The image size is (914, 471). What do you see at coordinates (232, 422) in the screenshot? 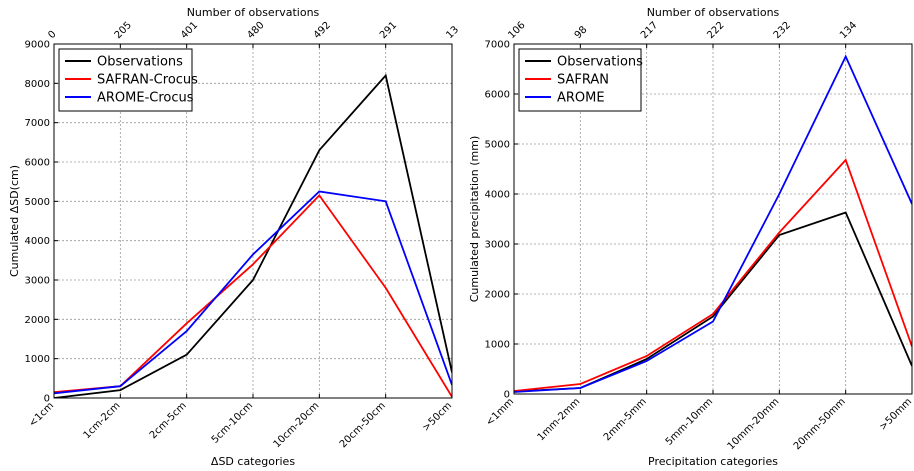
I see `x-tick-label: 5cm-10cm` at bounding box center [232, 422].